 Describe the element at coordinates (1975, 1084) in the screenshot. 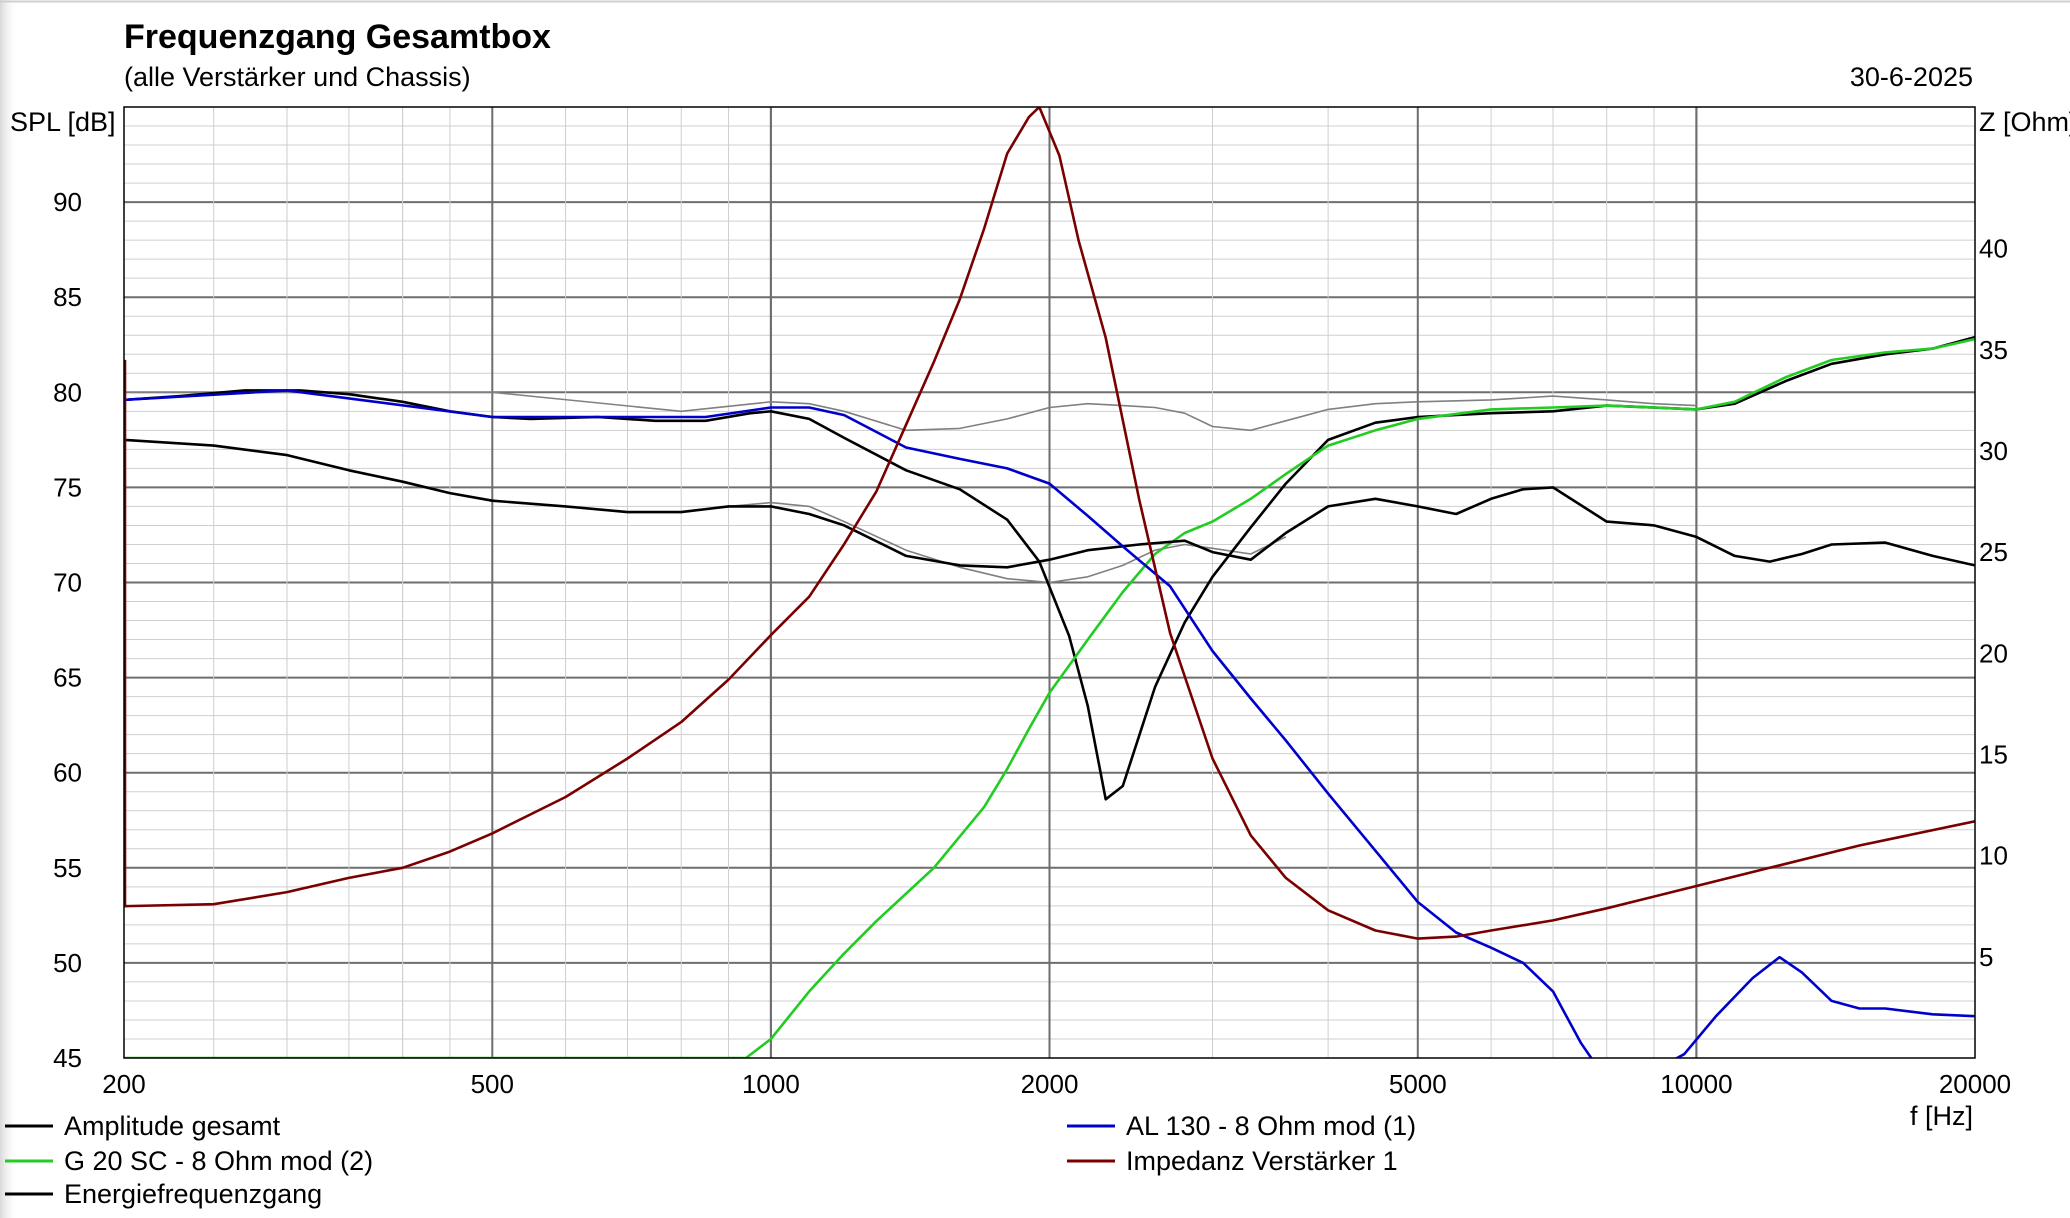

I see `x-tick-label: 20000` at that location.